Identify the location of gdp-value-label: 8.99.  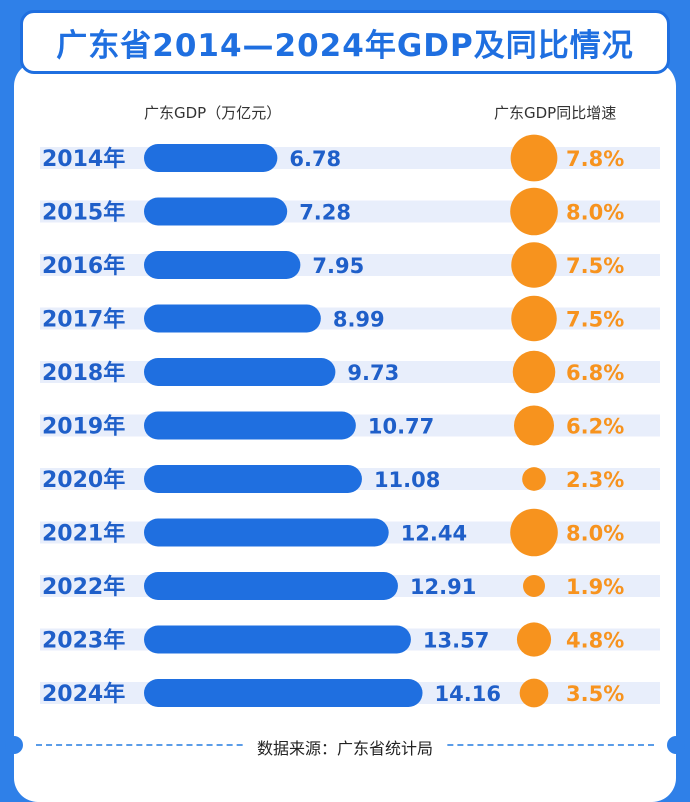
(359, 320).